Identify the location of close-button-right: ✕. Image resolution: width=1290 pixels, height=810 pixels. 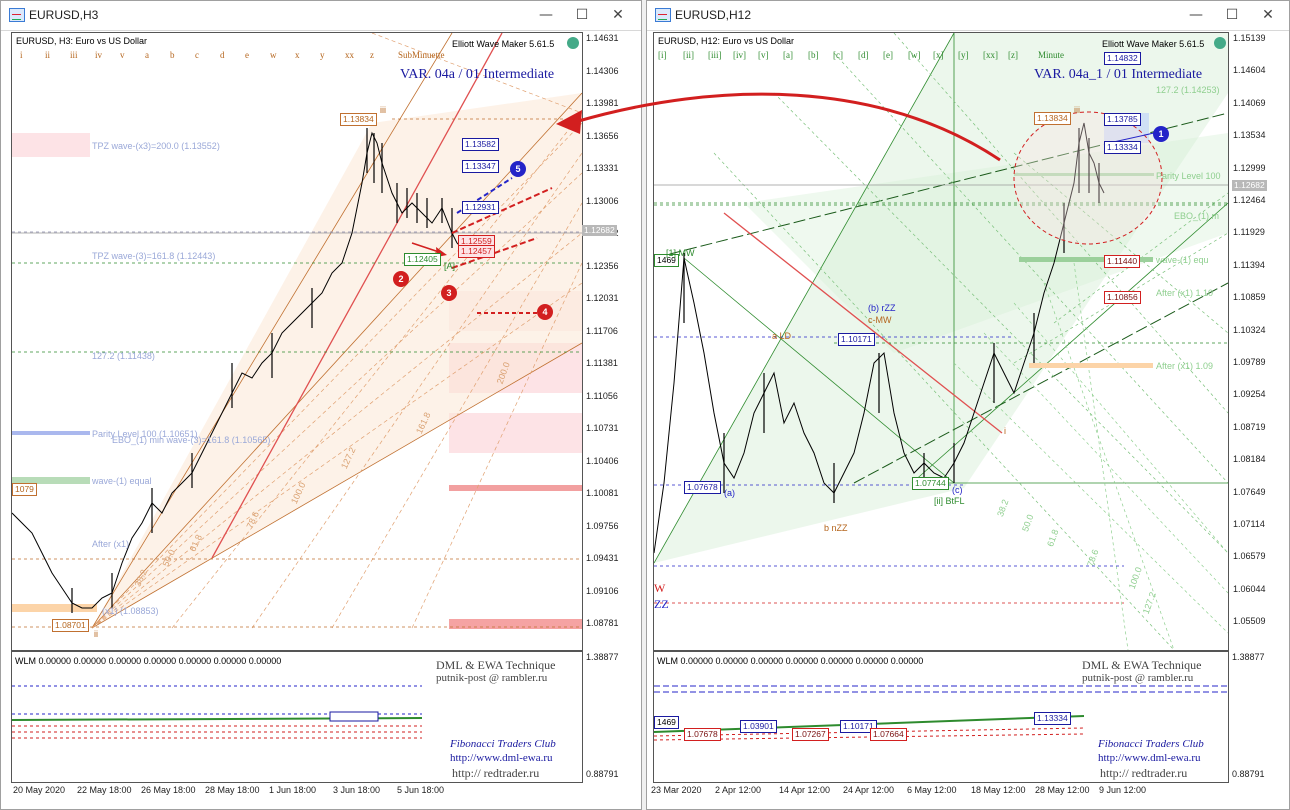
(1268, 15).